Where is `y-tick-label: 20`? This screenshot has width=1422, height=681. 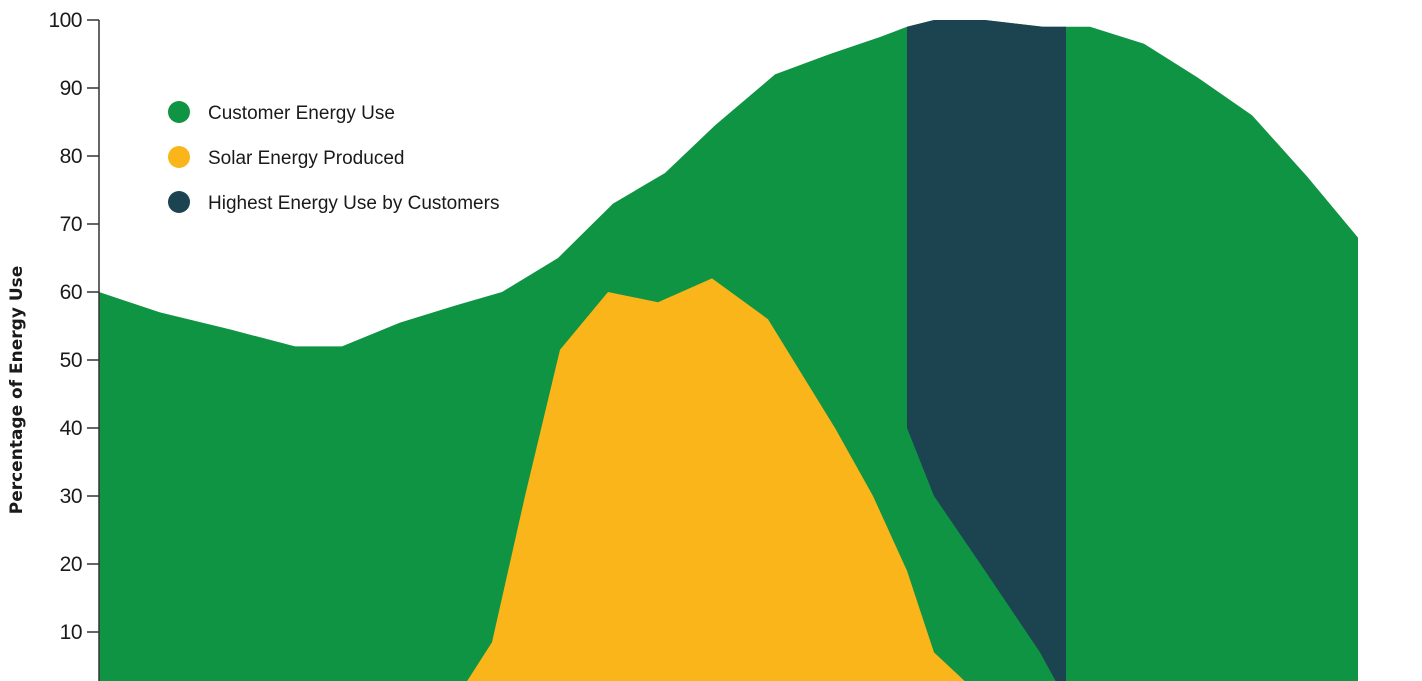
y-tick-label: 20 is located at coordinates (71, 564).